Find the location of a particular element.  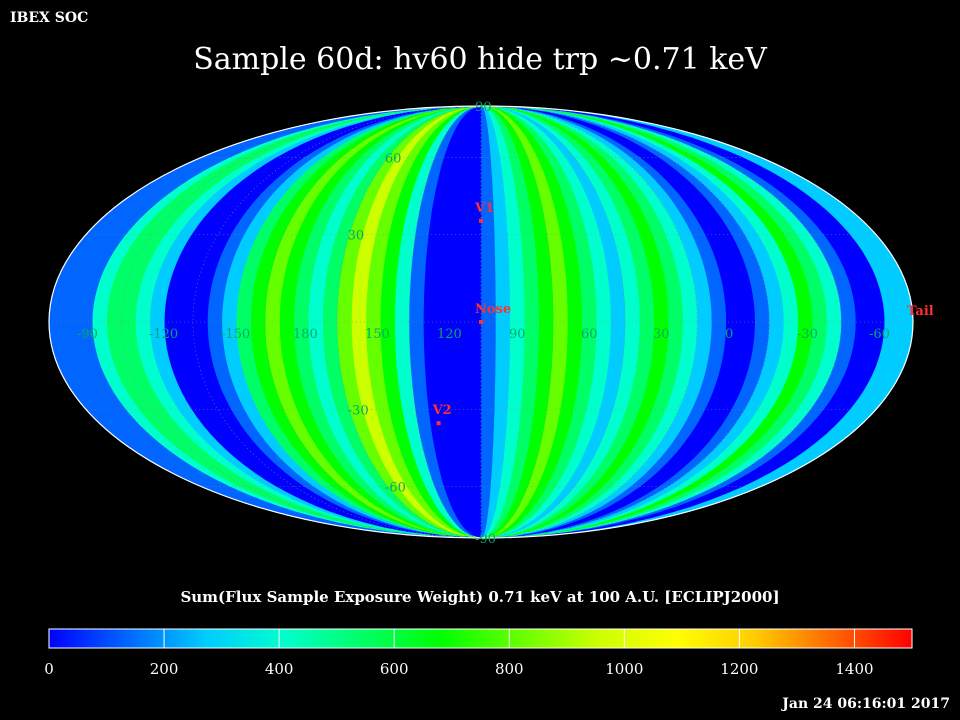

marker-label: Tail is located at coordinates (920, 311).